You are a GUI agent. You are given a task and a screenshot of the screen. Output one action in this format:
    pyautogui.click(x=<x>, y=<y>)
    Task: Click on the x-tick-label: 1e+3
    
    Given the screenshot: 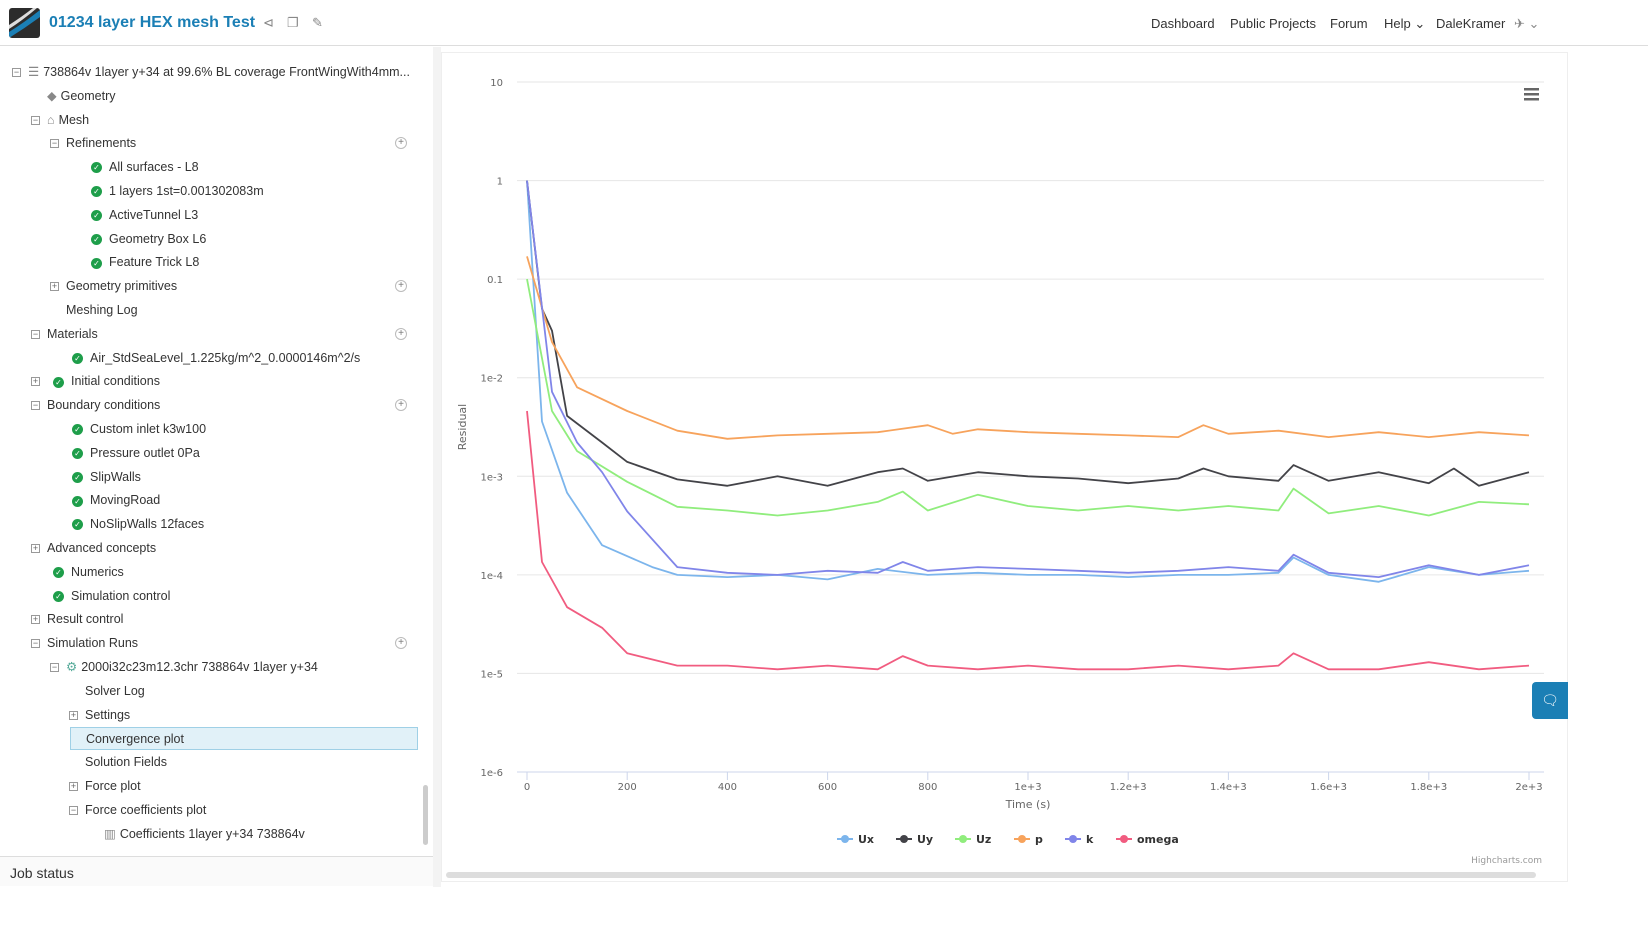 What is the action you would take?
    pyautogui.click(x=1027, y=787)
    